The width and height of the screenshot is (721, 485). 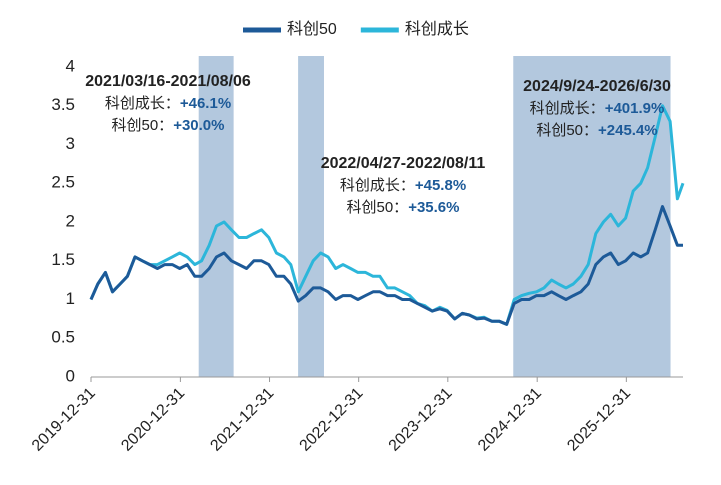 What do you see at coordinates (70, 220) in the screenshot?
I see `y-tick-label: 2` at bounding box center [70, 220].